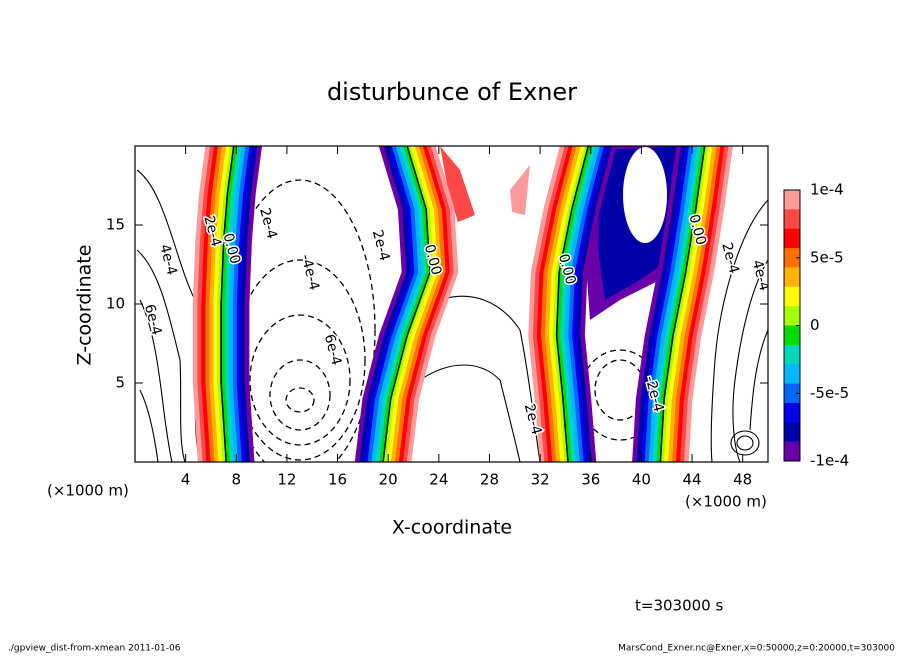 The width and height of the screenshot is (904, 658). What do you see at coordinates (452, 92) in the screenshot?
I see `chart-title: disturbunce of Exner` at bounding box center [452, 92].